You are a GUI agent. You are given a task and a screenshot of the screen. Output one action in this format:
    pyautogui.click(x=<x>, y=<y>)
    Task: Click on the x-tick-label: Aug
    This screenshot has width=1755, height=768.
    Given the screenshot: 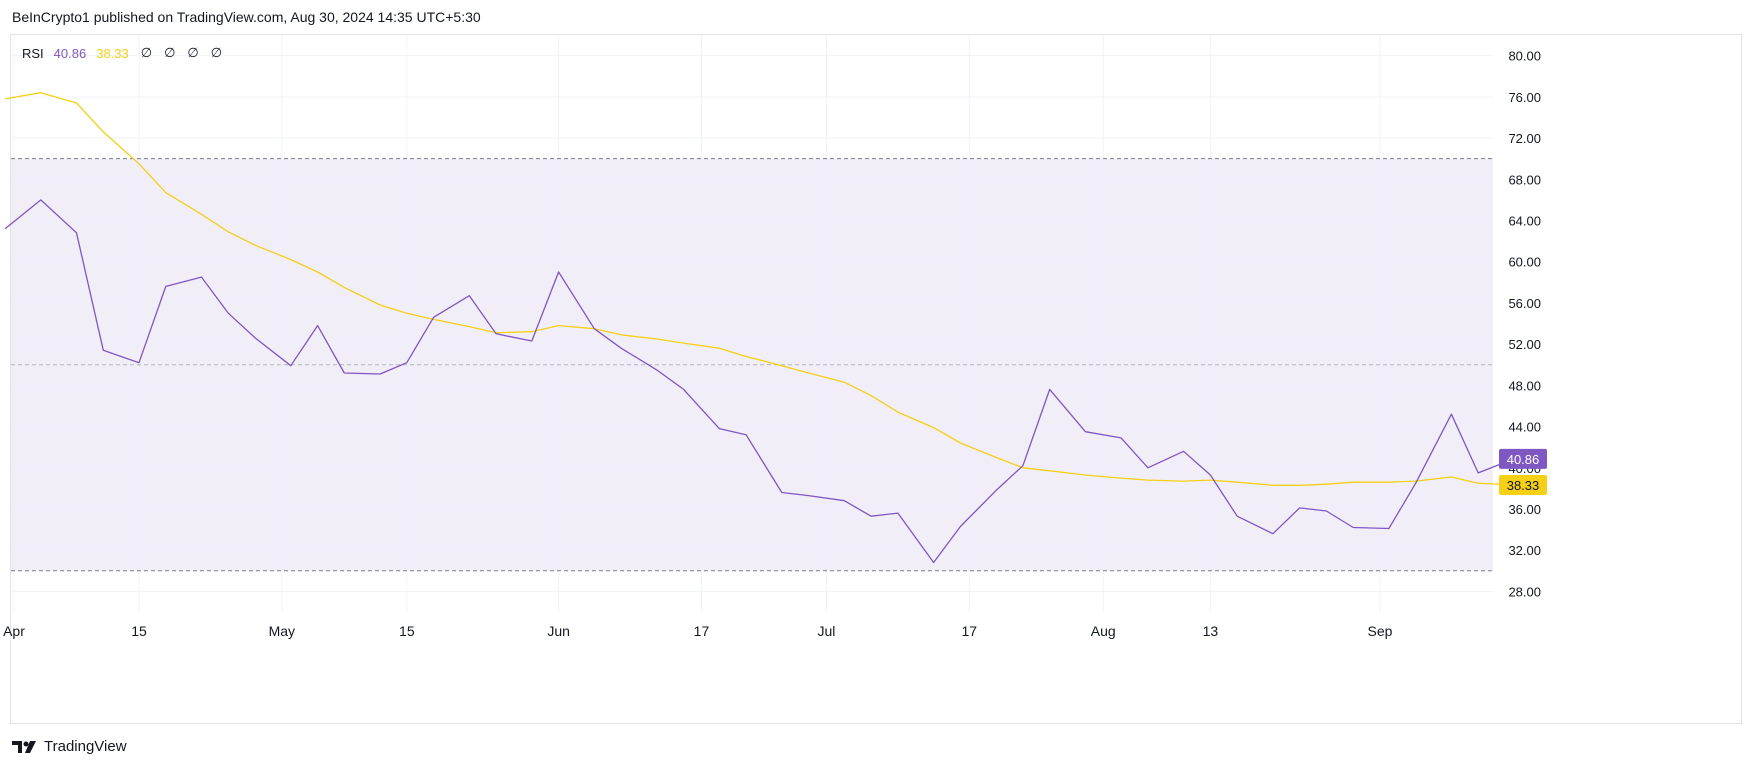 What is the action you would take?
    pyautogui.click(x=1103, y=631)
    